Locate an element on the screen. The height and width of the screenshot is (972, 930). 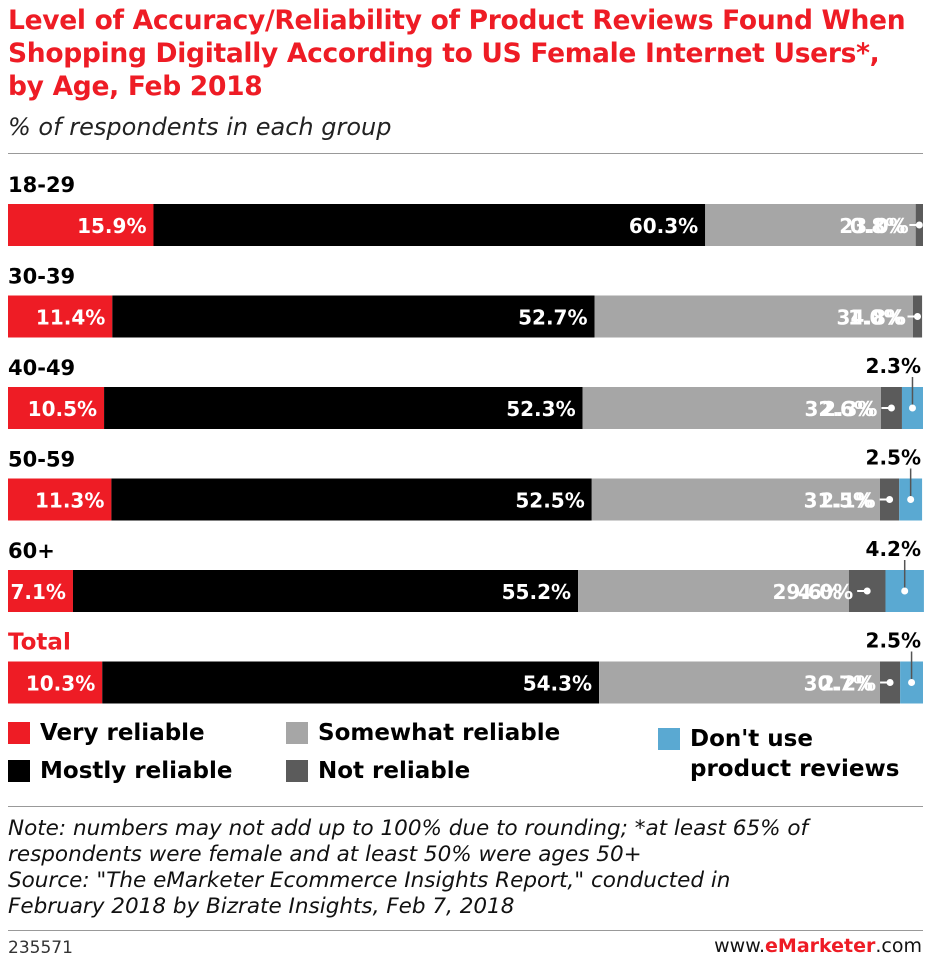
data-label-18-29-somewhat-reliable: 23.0% is located at coordinates (873, 226).